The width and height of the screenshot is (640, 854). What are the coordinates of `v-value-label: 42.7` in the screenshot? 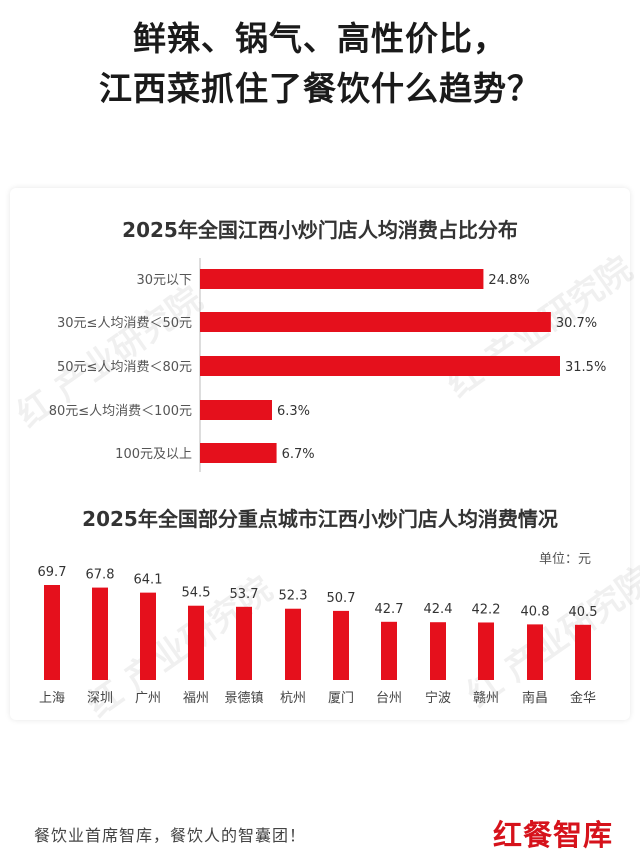 It's located at (389, 609).